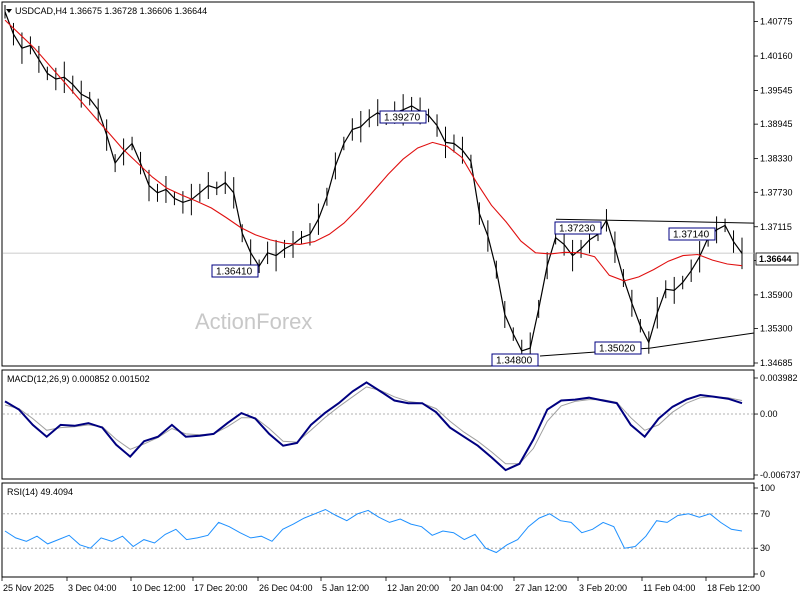 The height and width of the screenshot is (600, 800). I want to click on macd-y-tick-label: 0.00, so click(769, 414).